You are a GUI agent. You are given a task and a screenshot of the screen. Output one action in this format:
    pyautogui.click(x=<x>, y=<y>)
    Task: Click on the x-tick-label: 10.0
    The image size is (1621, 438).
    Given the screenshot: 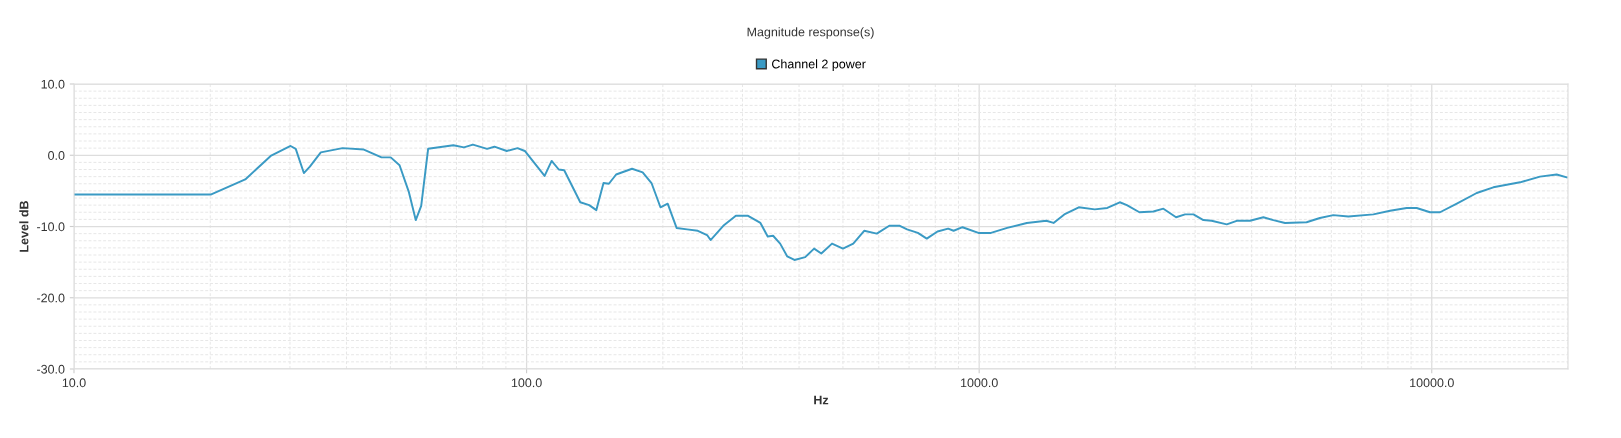 What is the action you would take?
    pyautogui.click(x=74, y=383)
    